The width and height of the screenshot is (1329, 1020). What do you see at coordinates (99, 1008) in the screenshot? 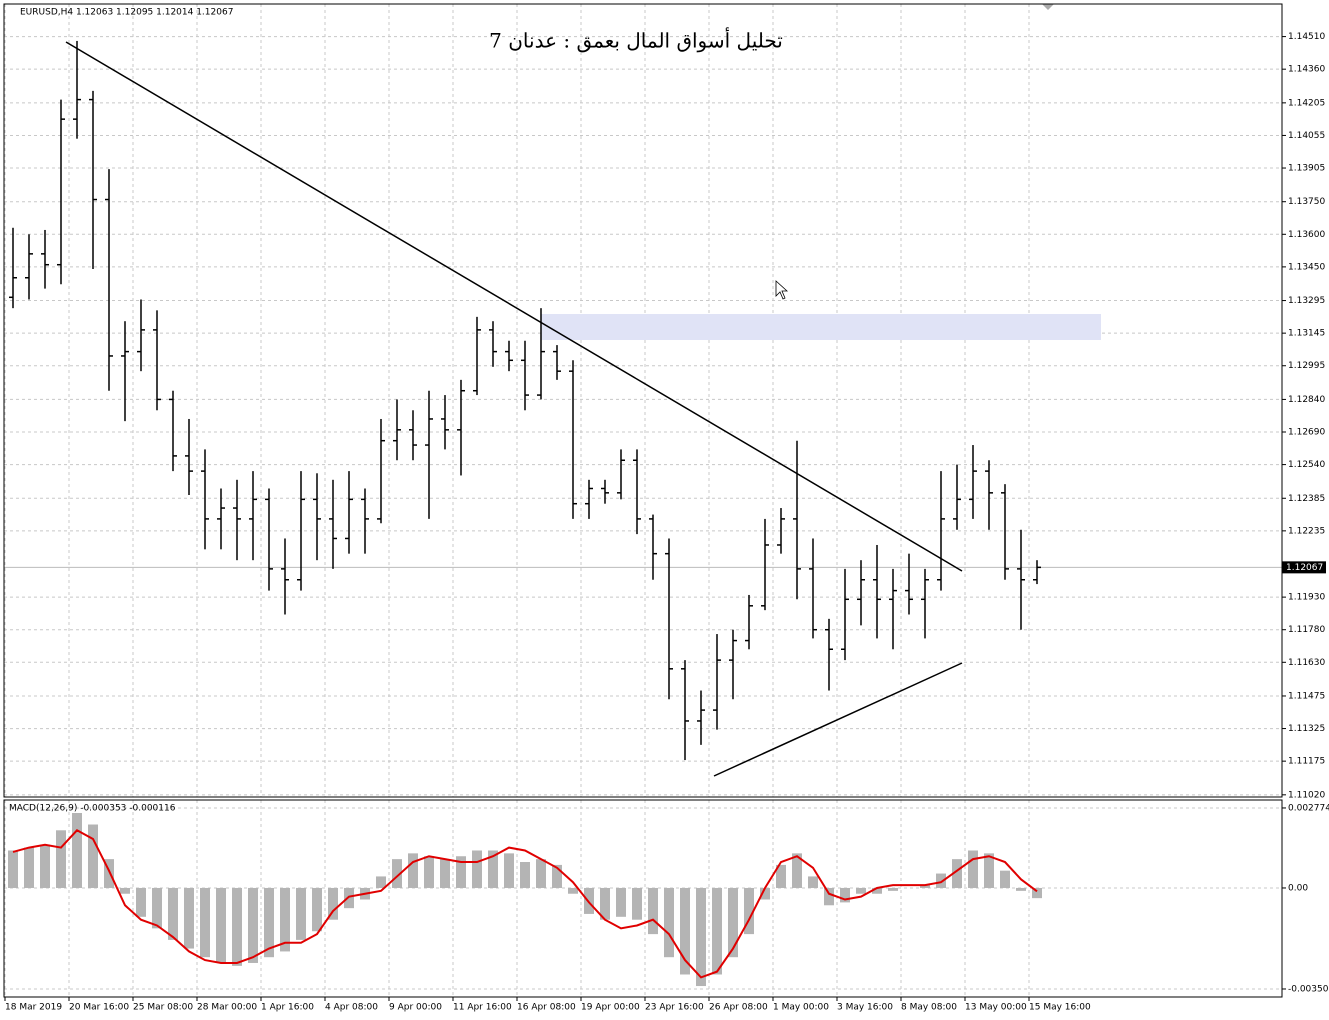
I see `x-tick-label: 20 Mar 16:00` at bounding box center [99, 1008].